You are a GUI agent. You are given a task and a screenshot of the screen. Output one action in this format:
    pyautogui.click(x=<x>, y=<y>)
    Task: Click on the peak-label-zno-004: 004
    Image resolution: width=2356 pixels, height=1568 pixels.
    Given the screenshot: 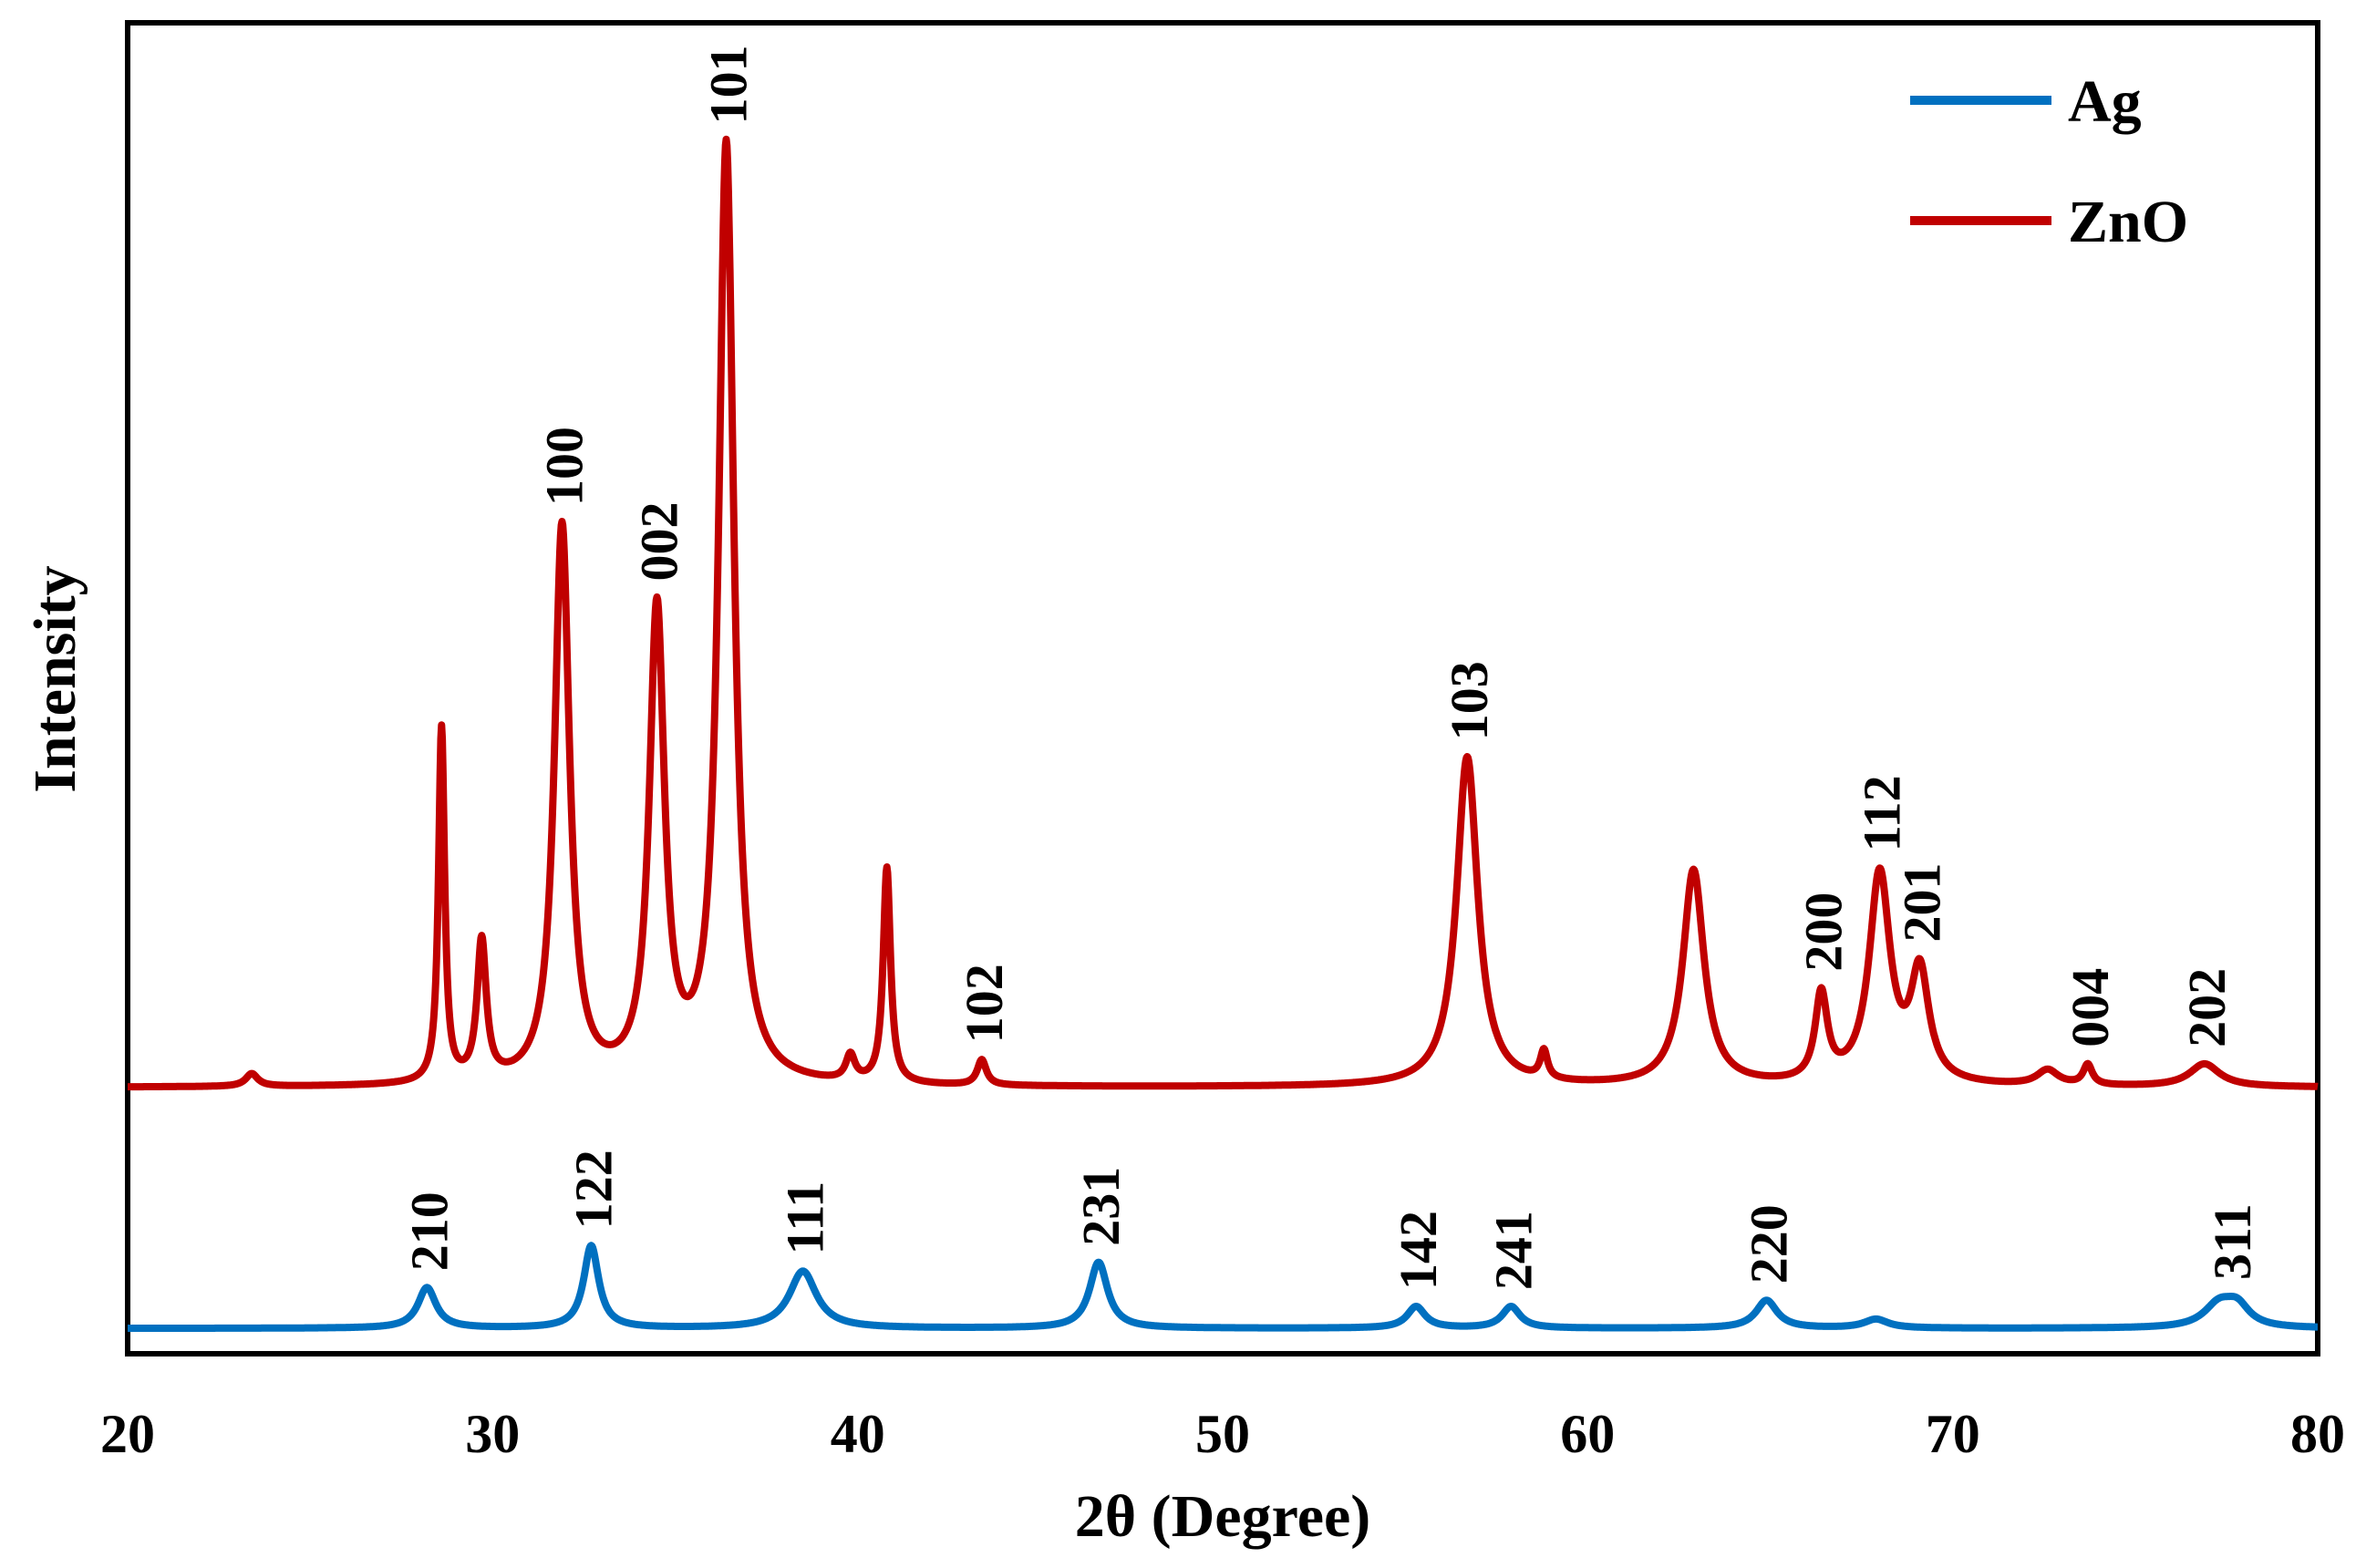 What is the action you would take?
    pyautogui.click(x=2090, y=1007)
    